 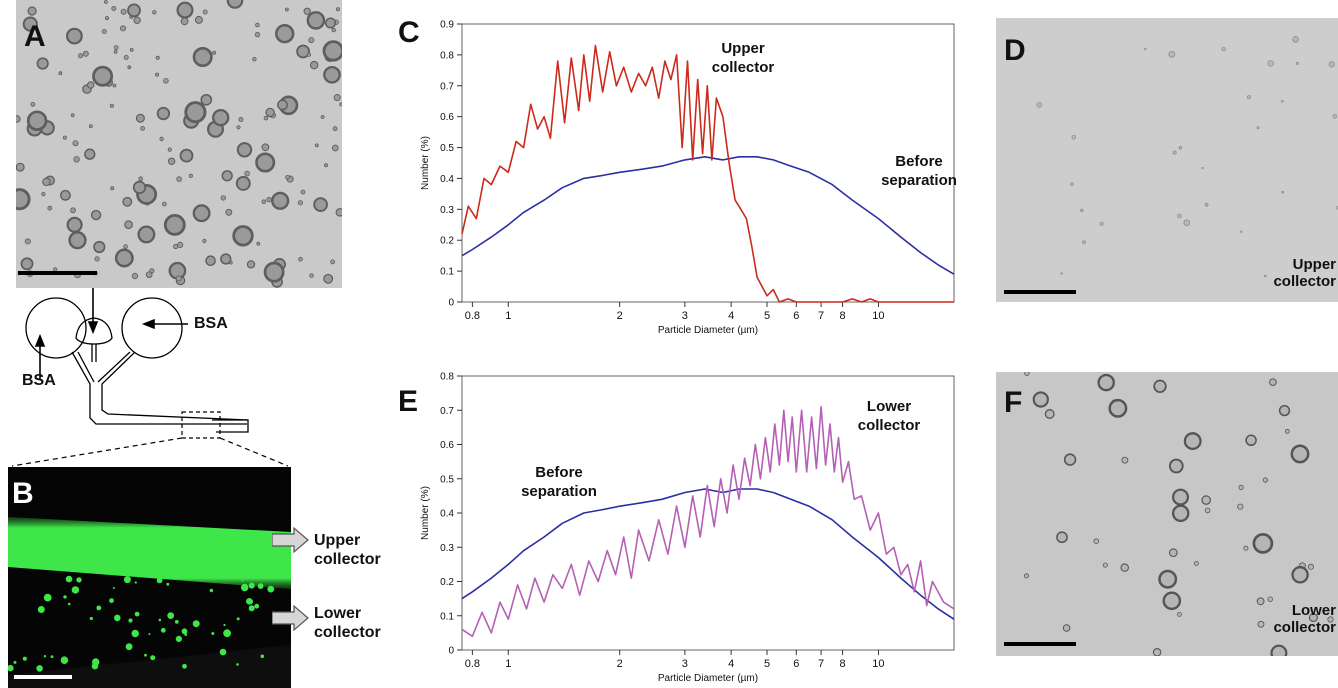 What do you see at coordinates (731, 316) in the screenshot?
I see `x-tick-label: 4` at bounding box center [731, 316].